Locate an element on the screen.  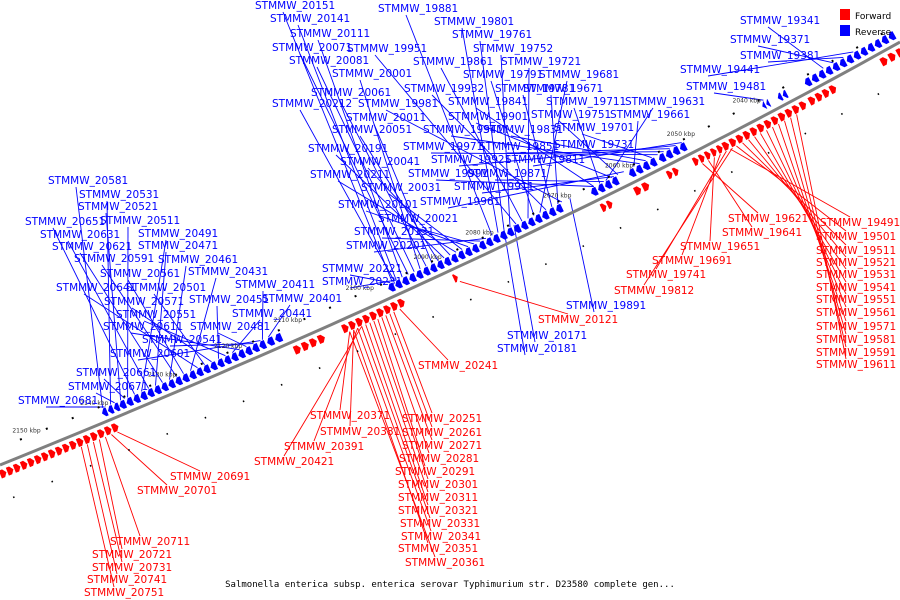
gene-label: STMMW_20321 is located at coordinates (438, 511).